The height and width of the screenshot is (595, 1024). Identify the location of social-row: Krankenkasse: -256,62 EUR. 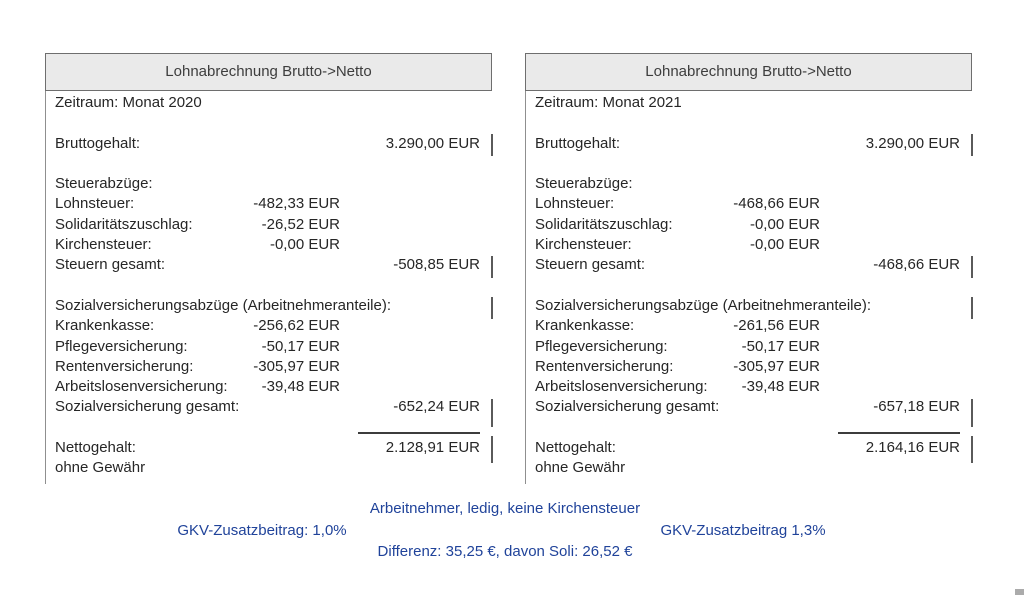
(268, 326).